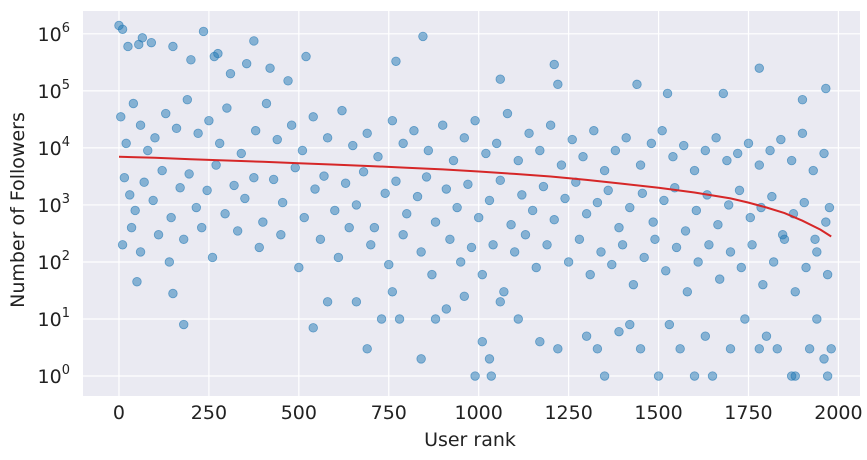 This screenshot has width=867, height=460. What do you see at coordinates (209, 413) in the screenshot?
I see `x-tick-label: 250` at bounding box center [209, 413].